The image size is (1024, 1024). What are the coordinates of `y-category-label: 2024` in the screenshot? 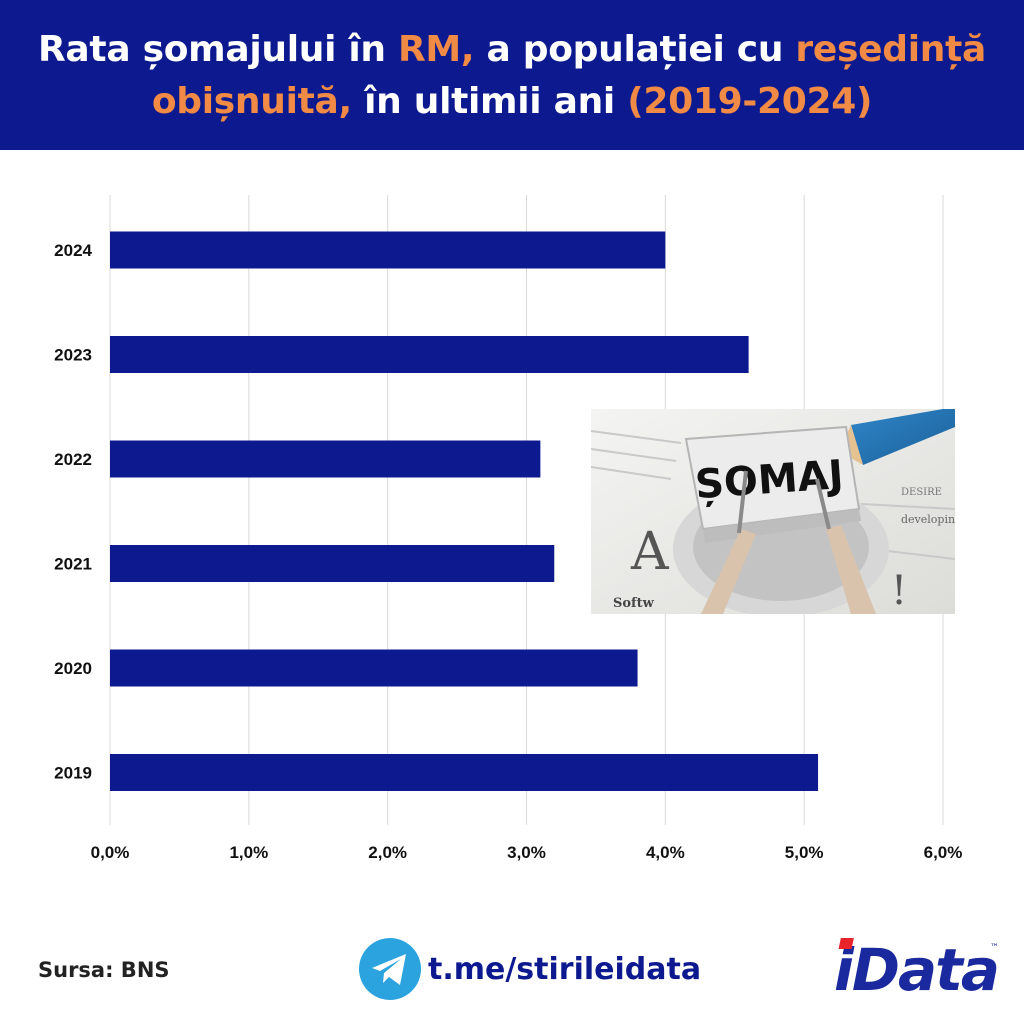 It's located at (73, 250).